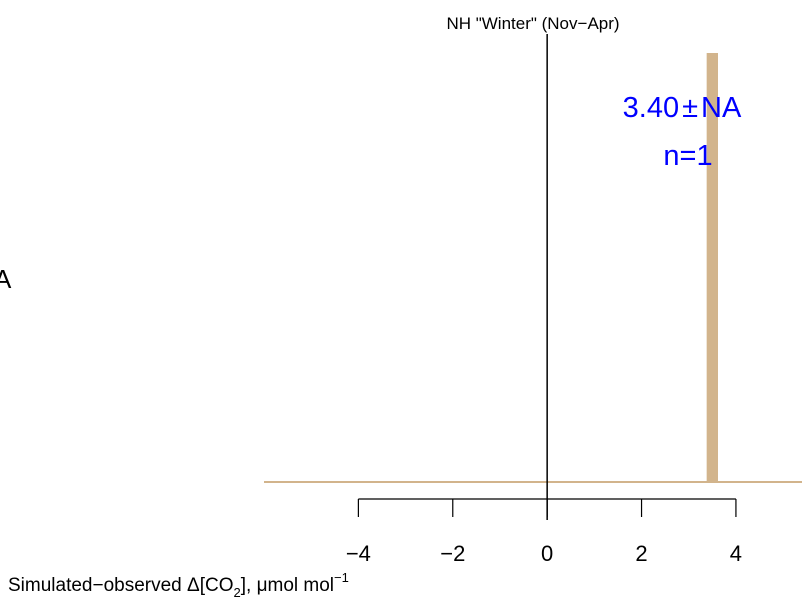  I want to click on x-axis-label: Simulated−observed Δ[CO2], μmol mol−1, so click(178, 585).